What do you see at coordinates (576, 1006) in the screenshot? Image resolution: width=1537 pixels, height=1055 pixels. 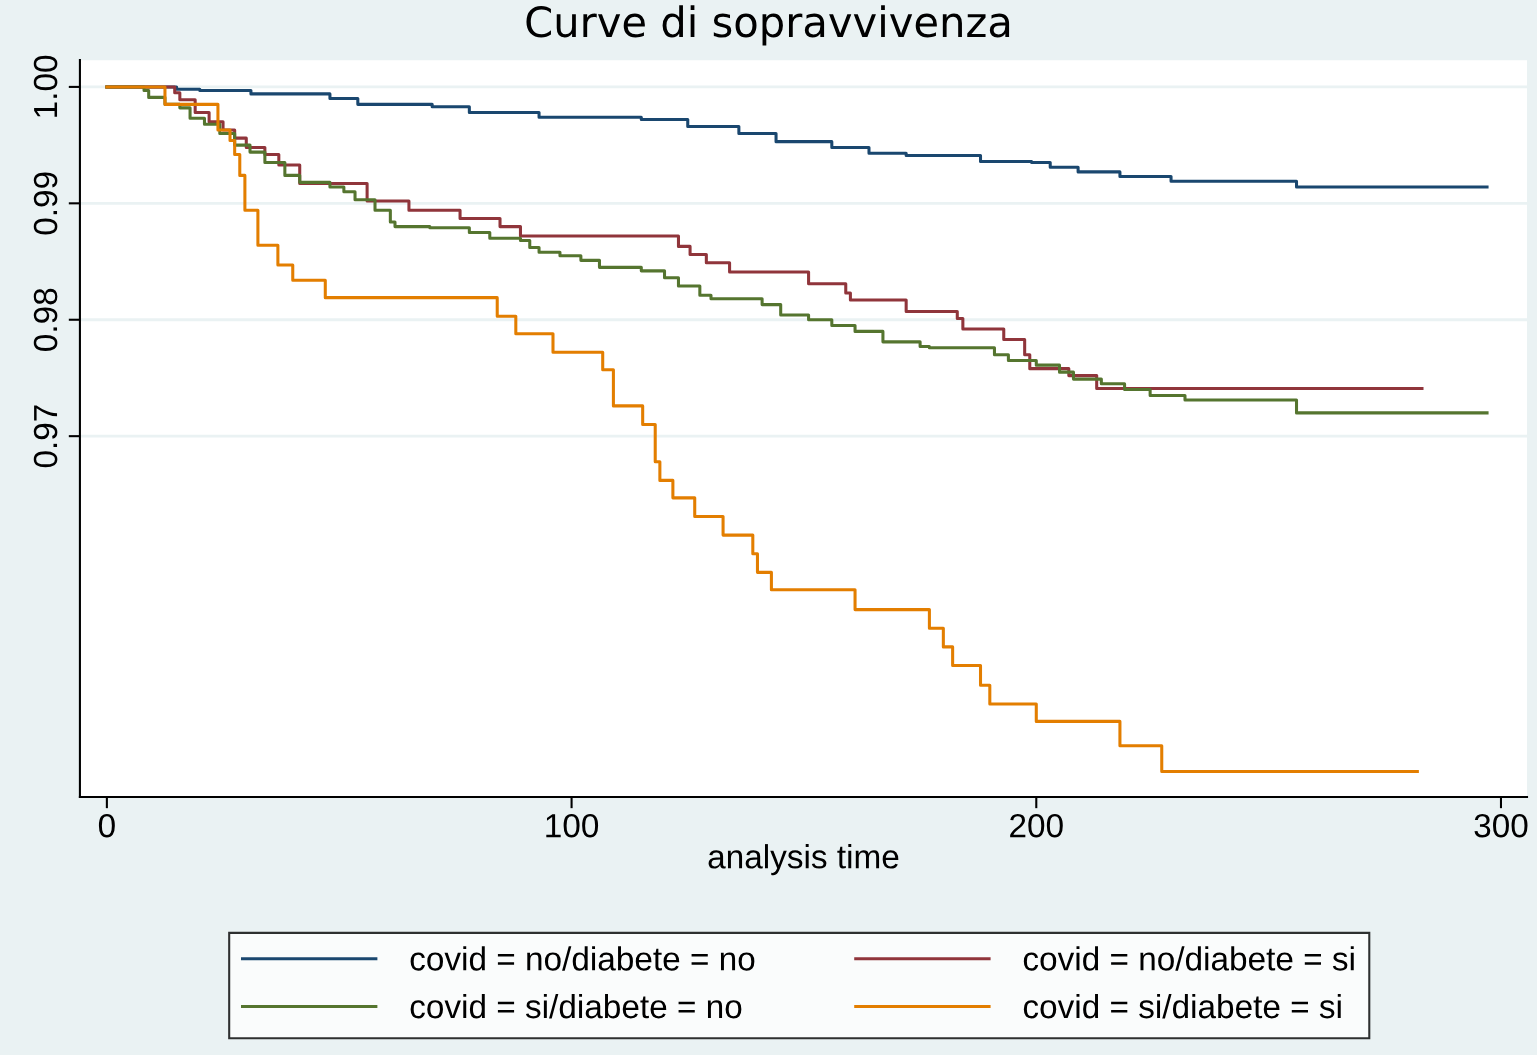 I see `legend-label: covid = si/diabete = no` at bounding box center [576, 1006].